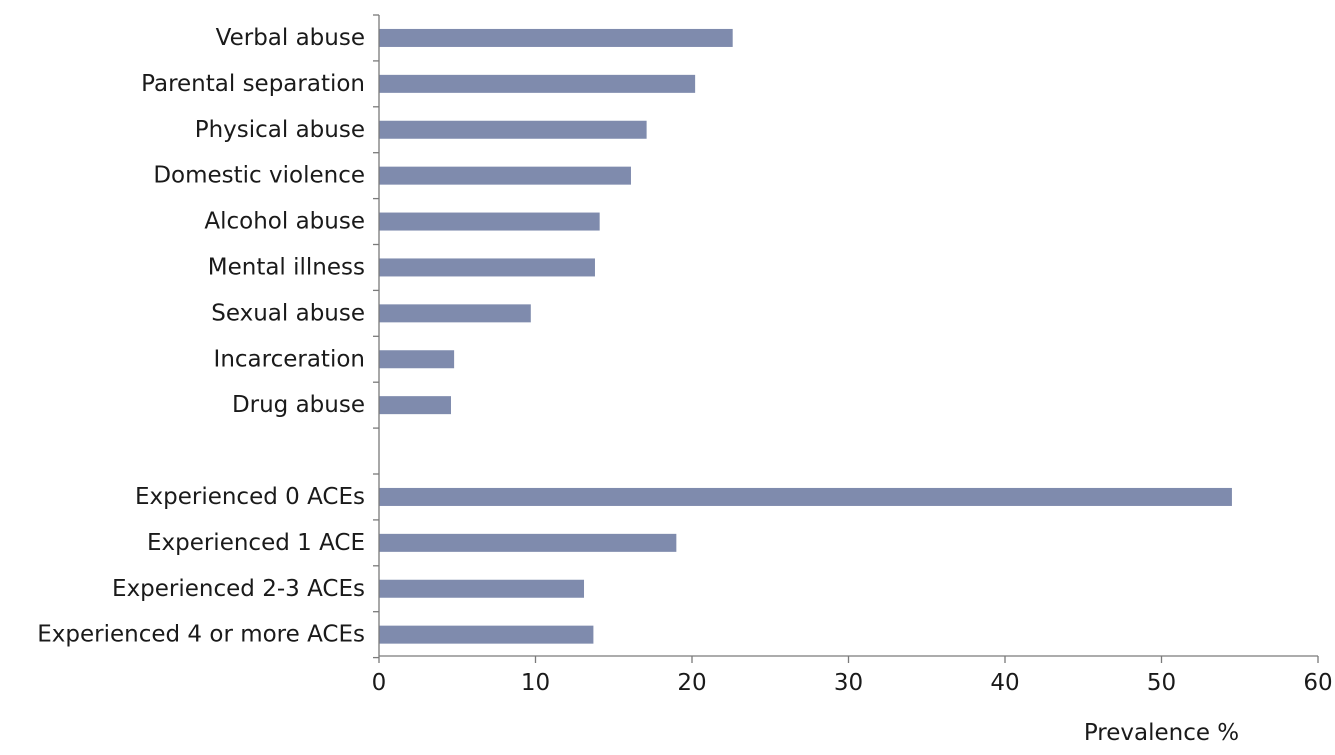  I want to click on x-axis-title: Prevalence %, so click(1161, 733).